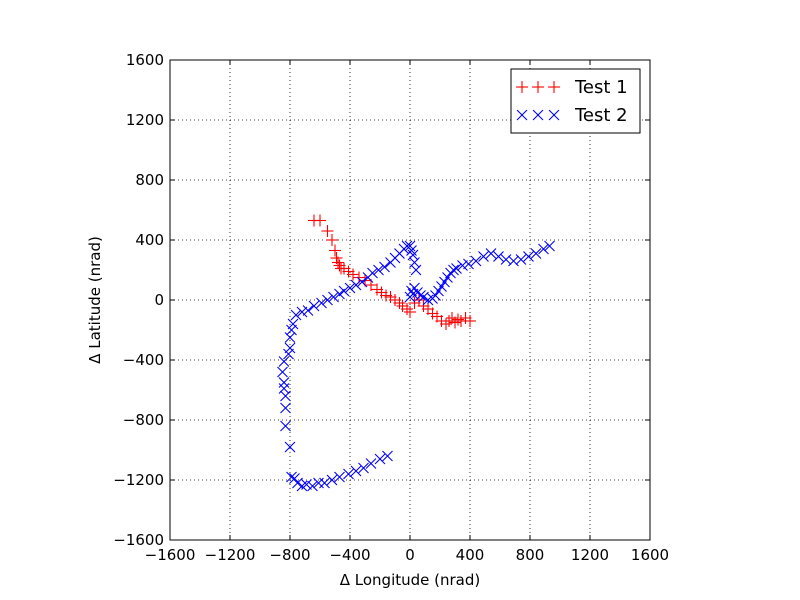 The width and height of the screenshot is (800, 600). I want to click on x-tick-label: 0, so click(410, 555).